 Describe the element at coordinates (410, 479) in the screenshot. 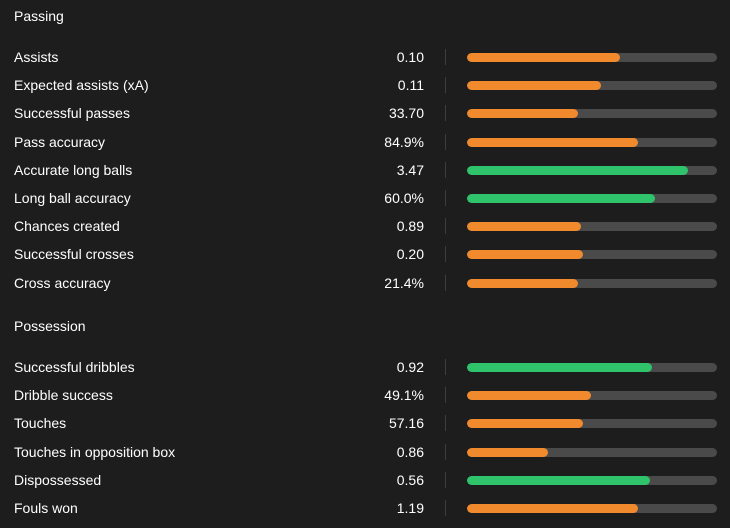

I see `stat-value: 0.56` at that location.